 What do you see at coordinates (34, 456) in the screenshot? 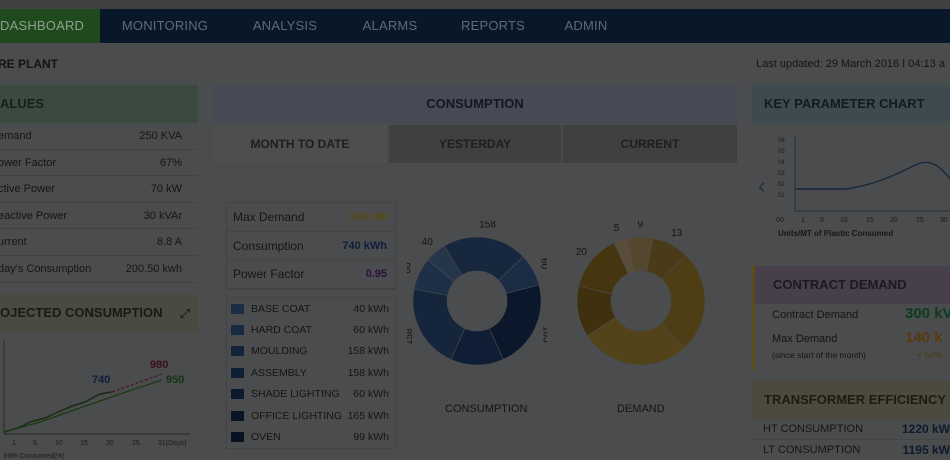
I see `projected-footer: kWh Consumed(%)` at bounding box center [34, 456].